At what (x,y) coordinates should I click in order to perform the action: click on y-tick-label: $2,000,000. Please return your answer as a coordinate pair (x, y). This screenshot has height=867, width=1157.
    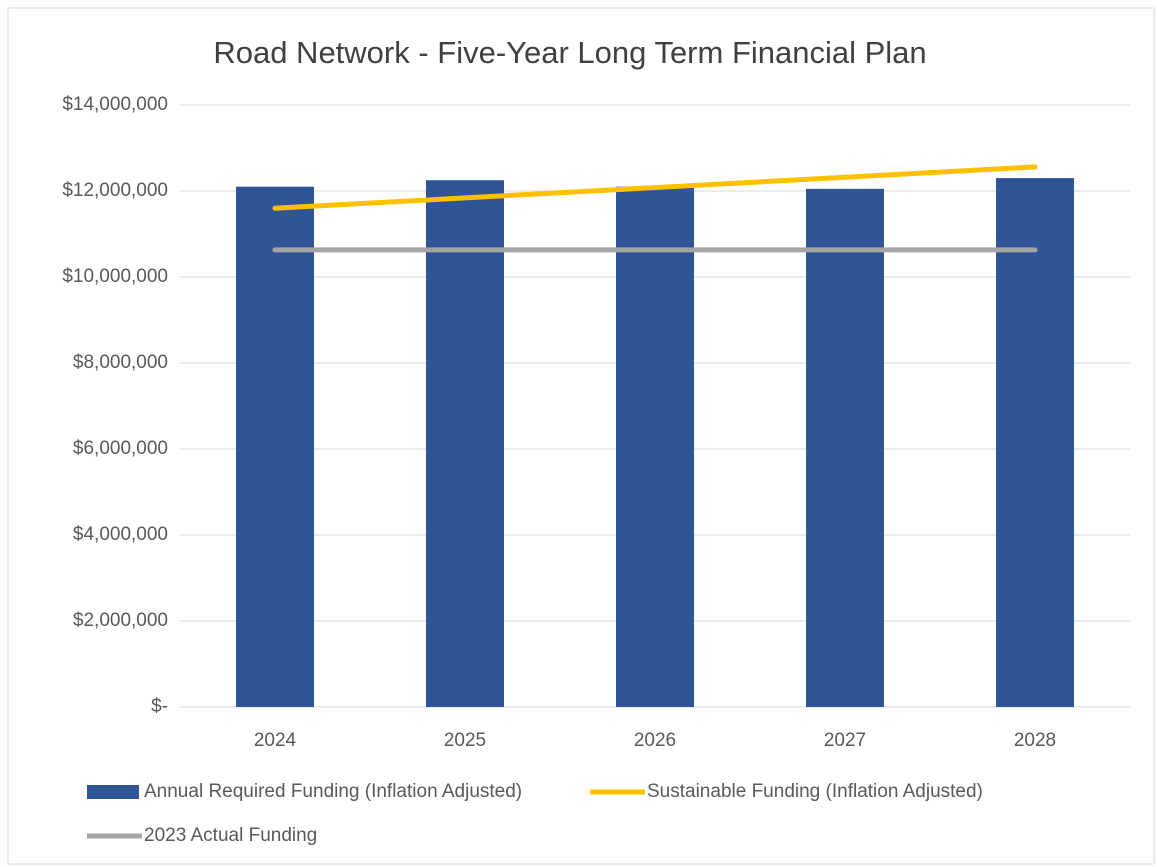
    Looking at the image, I should click on (120, 620).